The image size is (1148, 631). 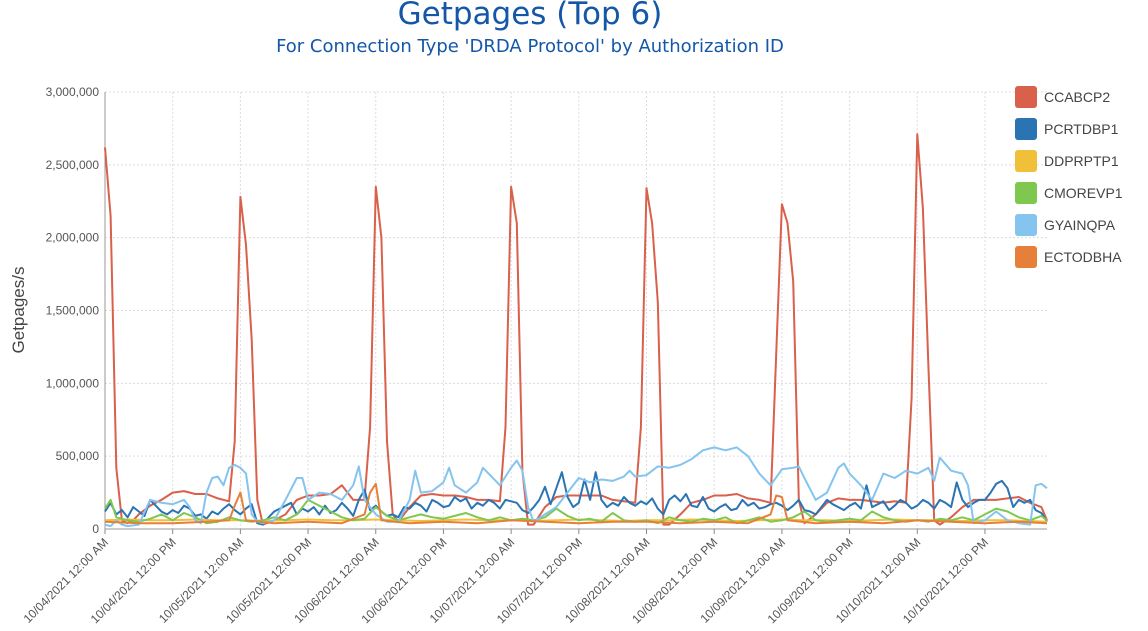 What do you see at coordinates (530, 16) in the screenshot?
I see `chart-title: Getpages (Top 6)` at bounding box center [530, 16].